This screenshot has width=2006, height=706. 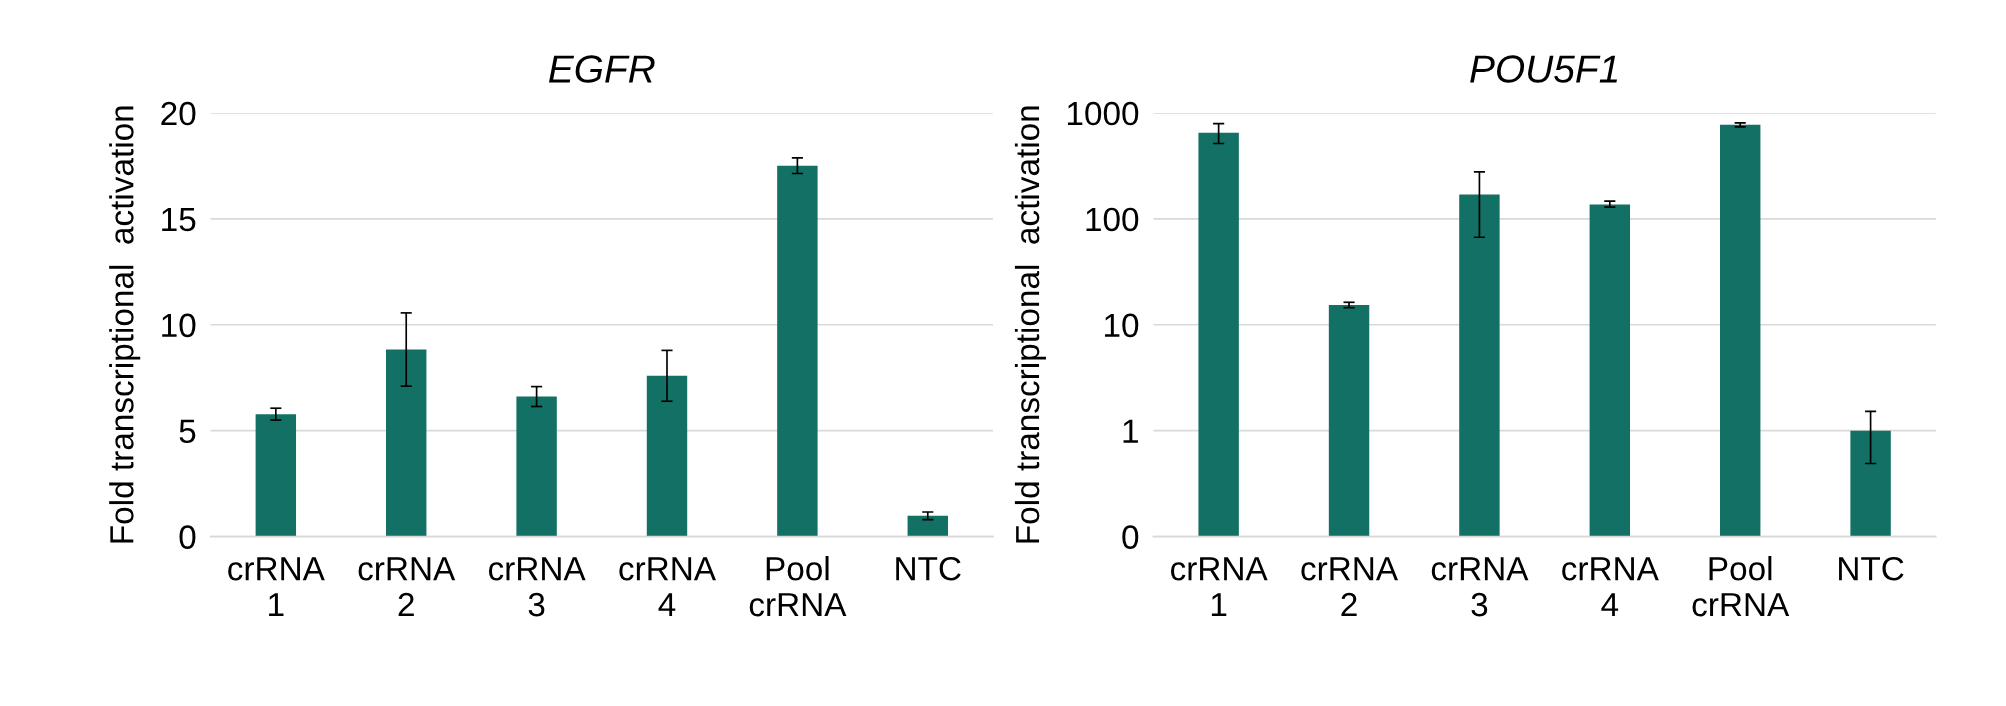 I want to click on chart-title: EGFR, so click(x=601, y=69).